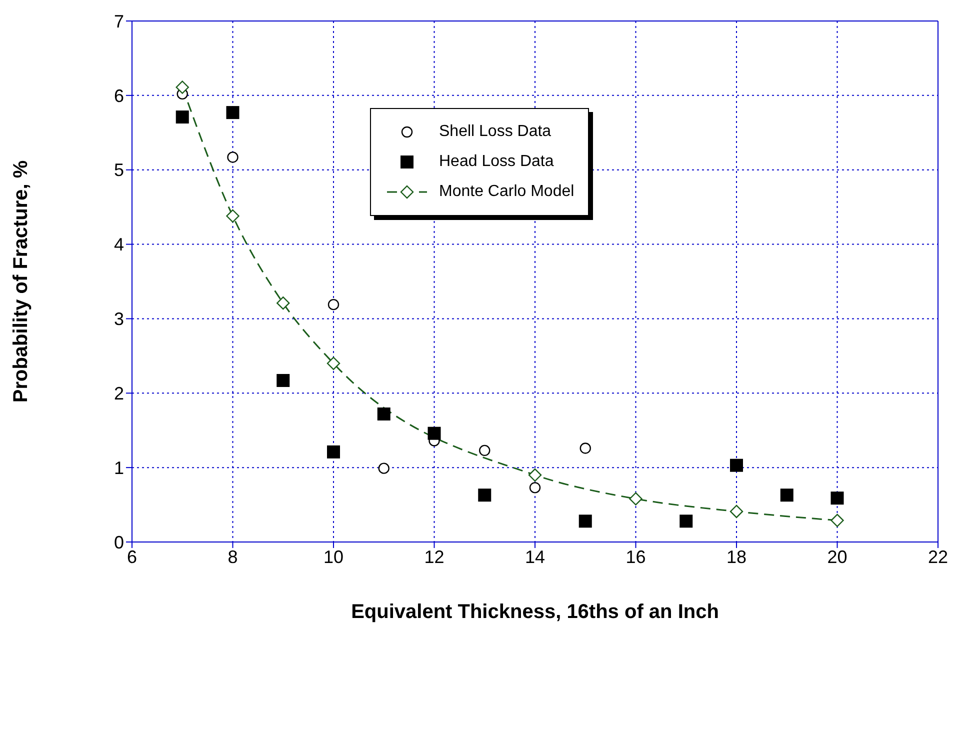 The image size is (961, 740). What do you see at coordinates (21, 281) in the screenshot?
I see `y-axis-title: Probability of Fracture, %` at bounding box center [21, 281].